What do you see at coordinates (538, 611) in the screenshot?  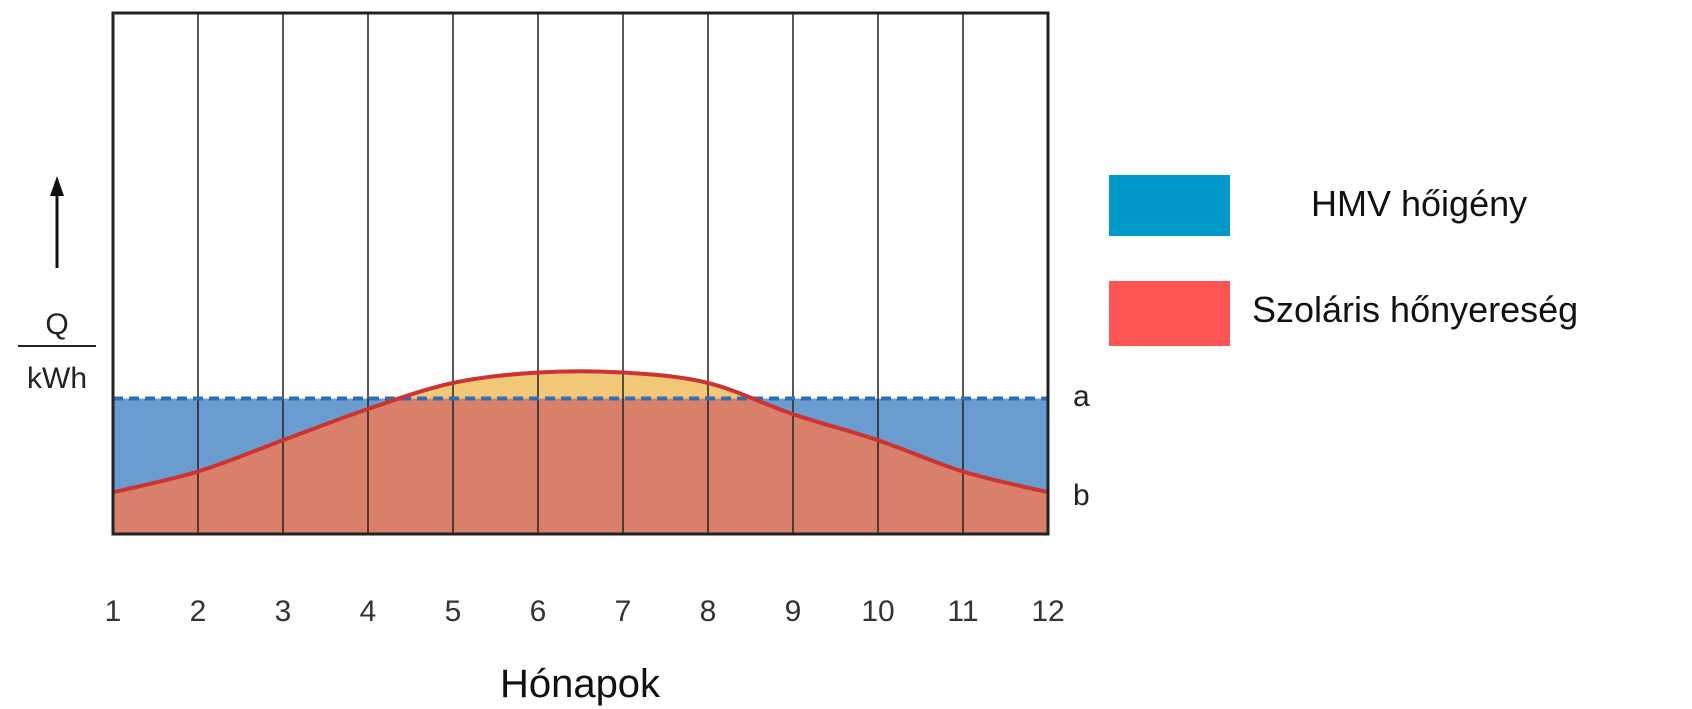 I see `x-tick-label: 6` at bounding box center [538, 611].